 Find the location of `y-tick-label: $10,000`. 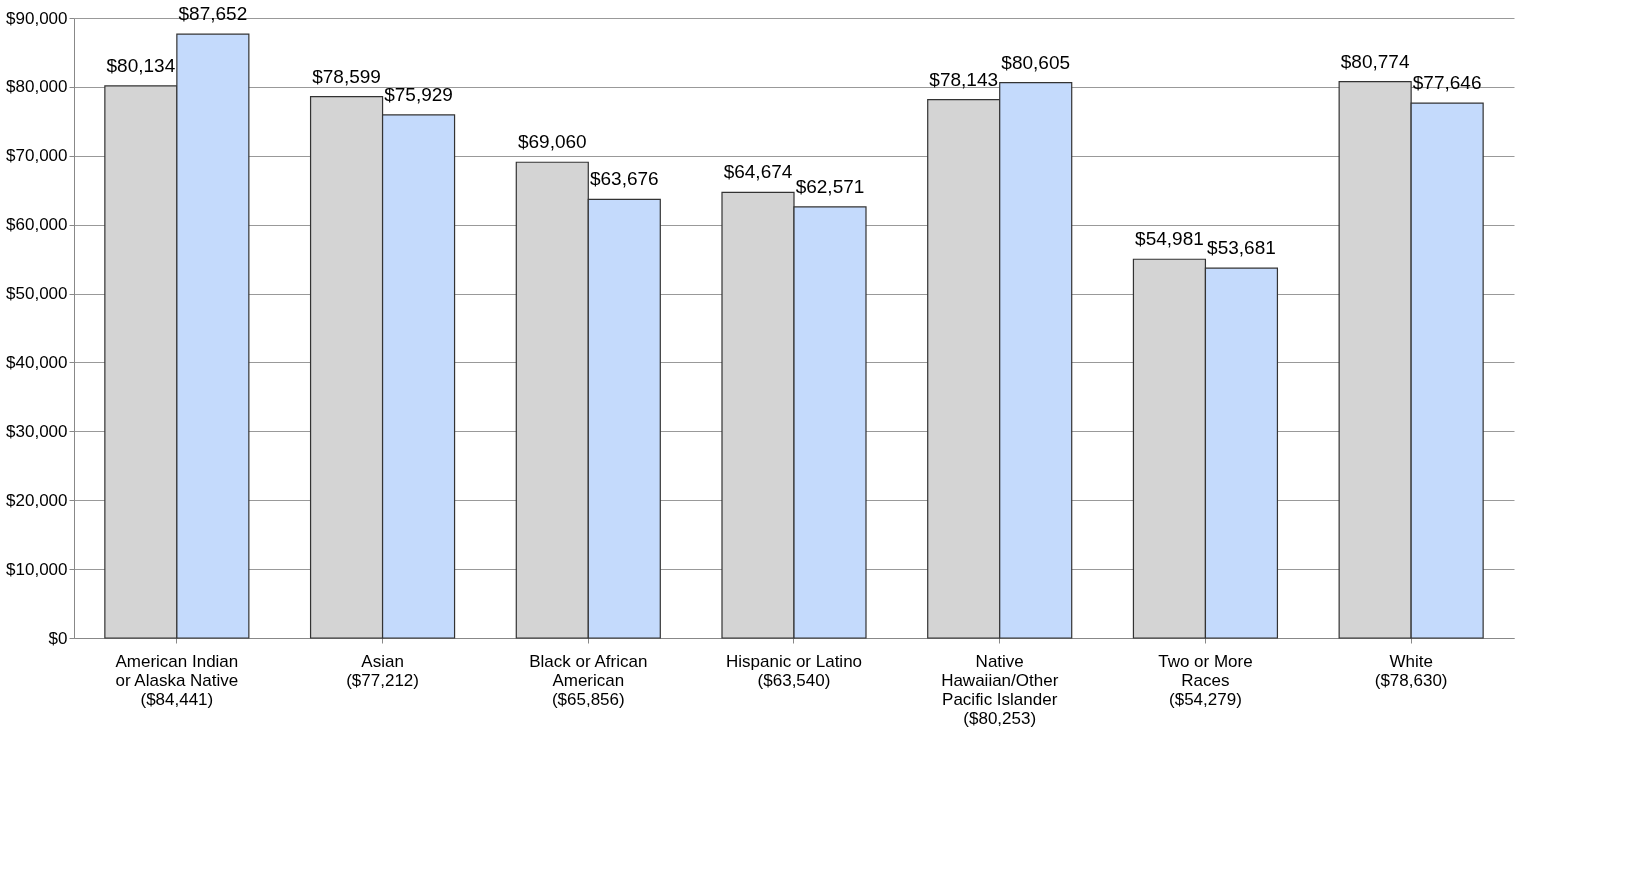

y-tick-label: $10,000 is located at coordinates (37, 569).